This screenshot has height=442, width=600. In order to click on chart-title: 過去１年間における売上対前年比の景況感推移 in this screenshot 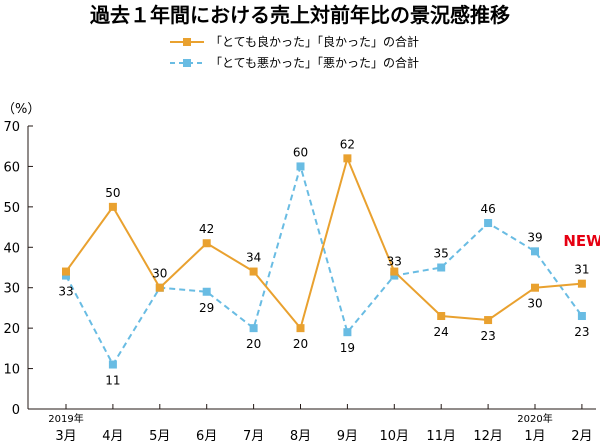, I will do `click(300, 15)`.